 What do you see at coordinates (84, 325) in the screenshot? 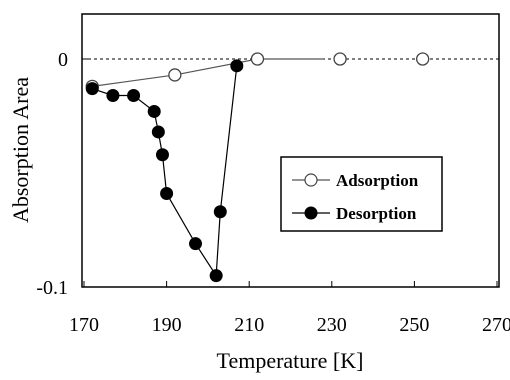
I see `x-tick-label: 170` at bounding box center [84, 325].